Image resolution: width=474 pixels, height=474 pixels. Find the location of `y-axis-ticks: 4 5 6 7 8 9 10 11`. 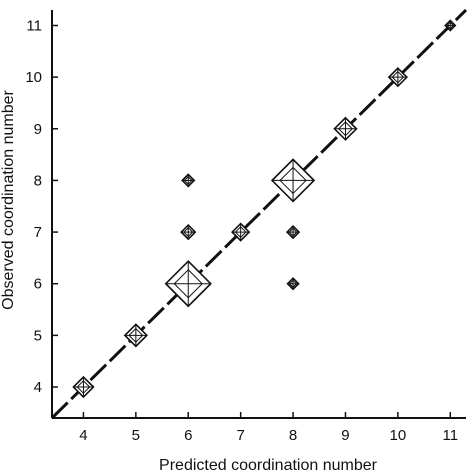

y-axis-ticks: 4 5 6 7 8 9 10 11 is located at coordinates (41, 206).